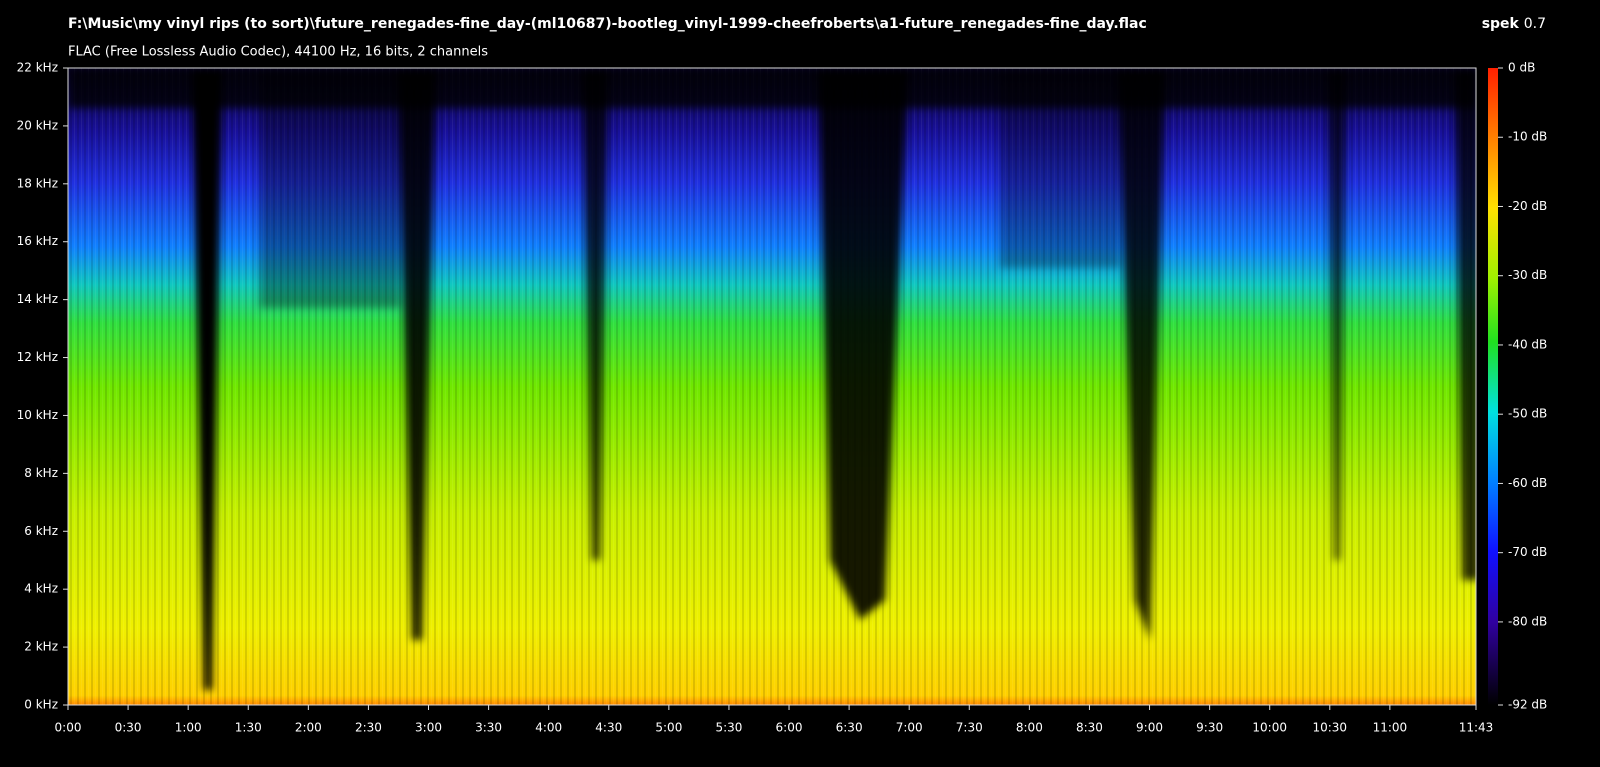  What do you see at coordinates (68, 728) in the screenshot?
I see `time-tick-label: 0:00` at bounding box center [68, 728].